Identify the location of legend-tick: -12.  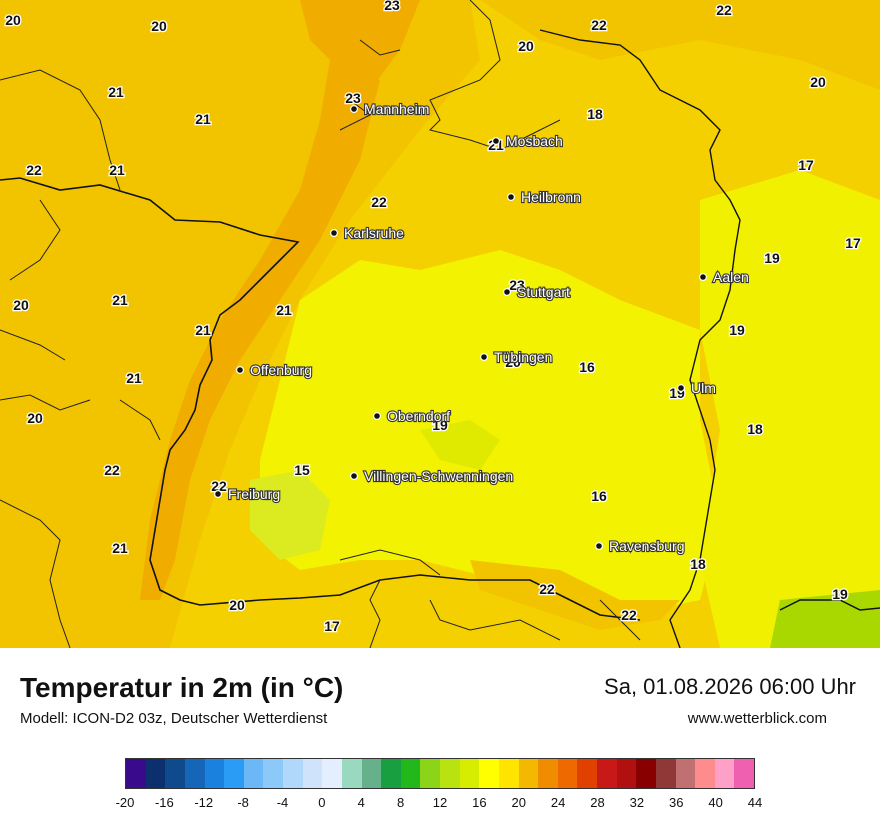
(204, 802).